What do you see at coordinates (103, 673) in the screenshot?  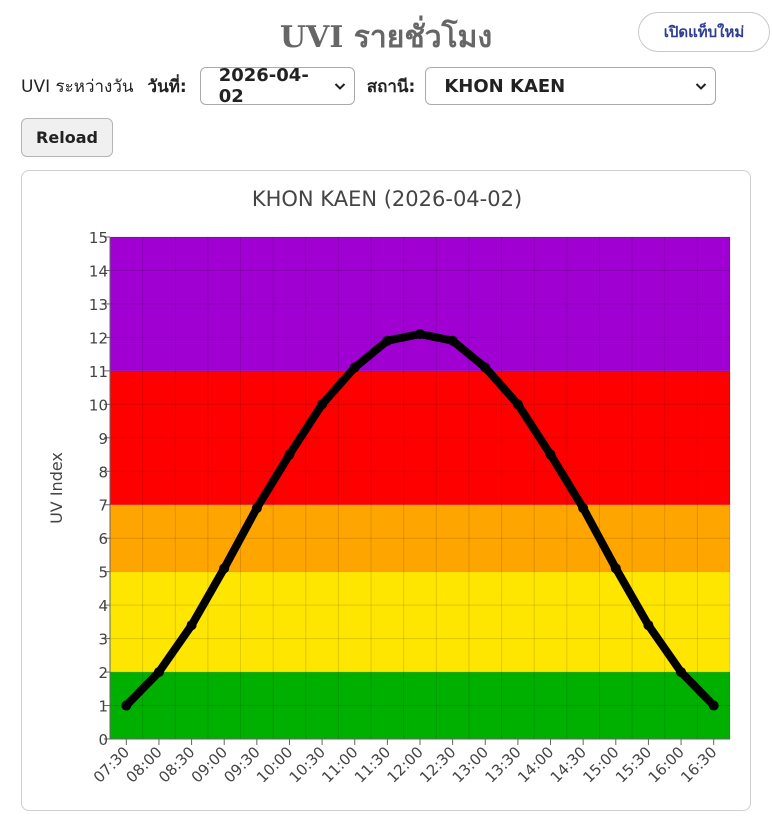 I see `y-tick-label: 2` at bounding box center [103, 673].